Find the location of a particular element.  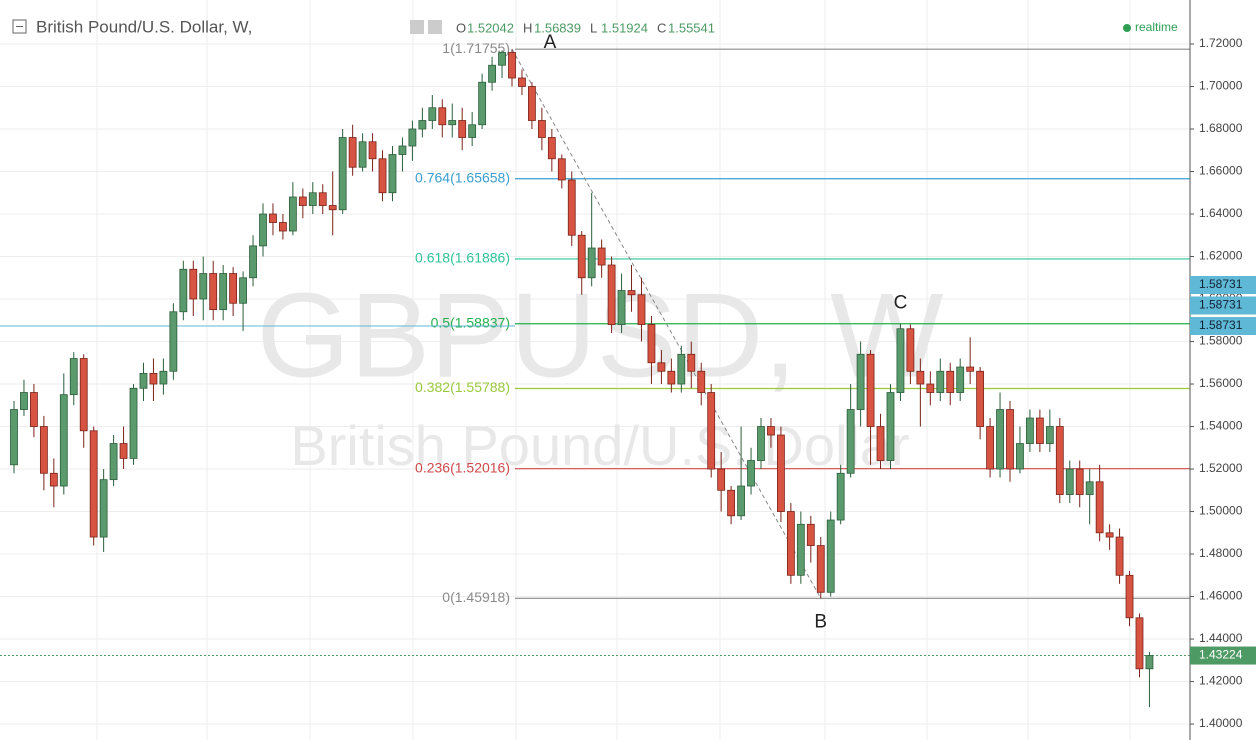

y-tick-label: 1.58000 is located at coordinates (1221, 341).